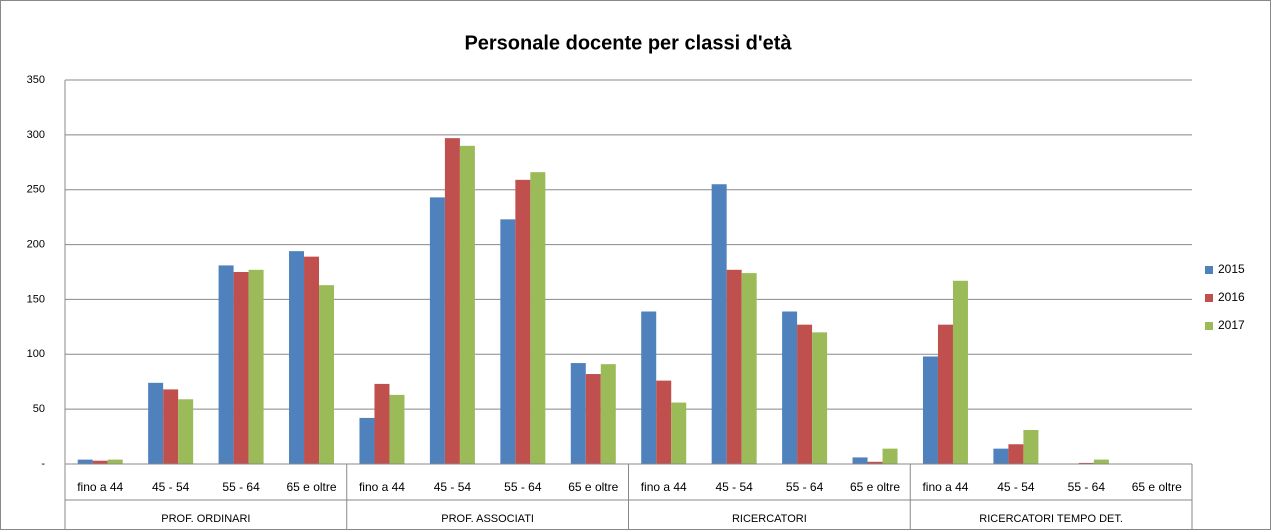  Describe the element at coordinates (36, 299) in the screenshot. I see `y-tick-label: 150` at that location.